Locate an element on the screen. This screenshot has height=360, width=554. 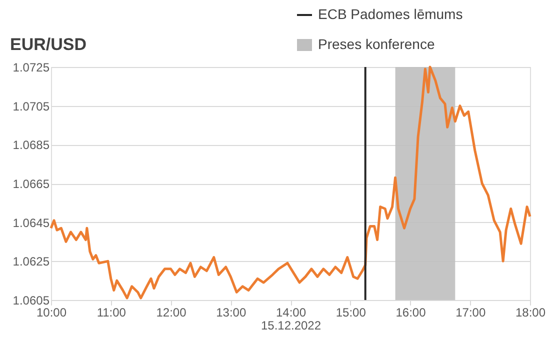
x-tick-label: 13:00 is located at coordinates (231, 313).